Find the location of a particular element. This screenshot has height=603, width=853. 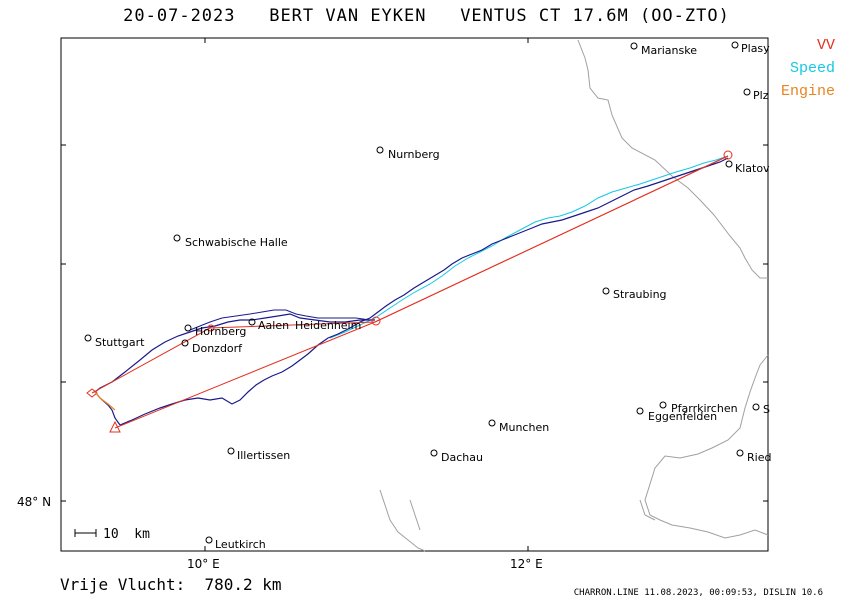

city-label: Munchen is located at coordinates (524, 427).